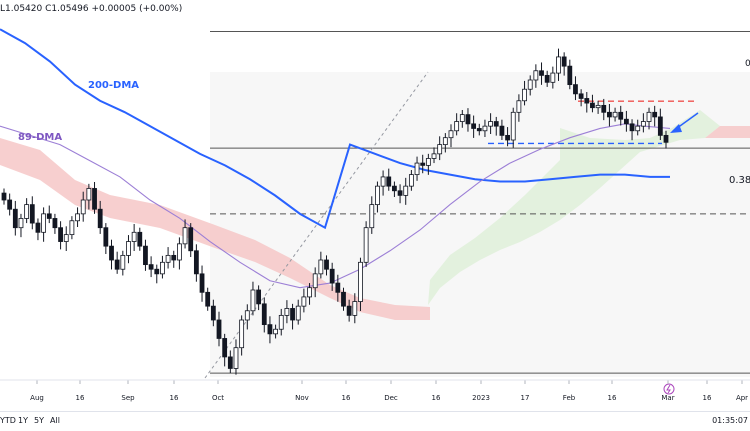  I want to click on cloud-bear-right, so click(727, 132).